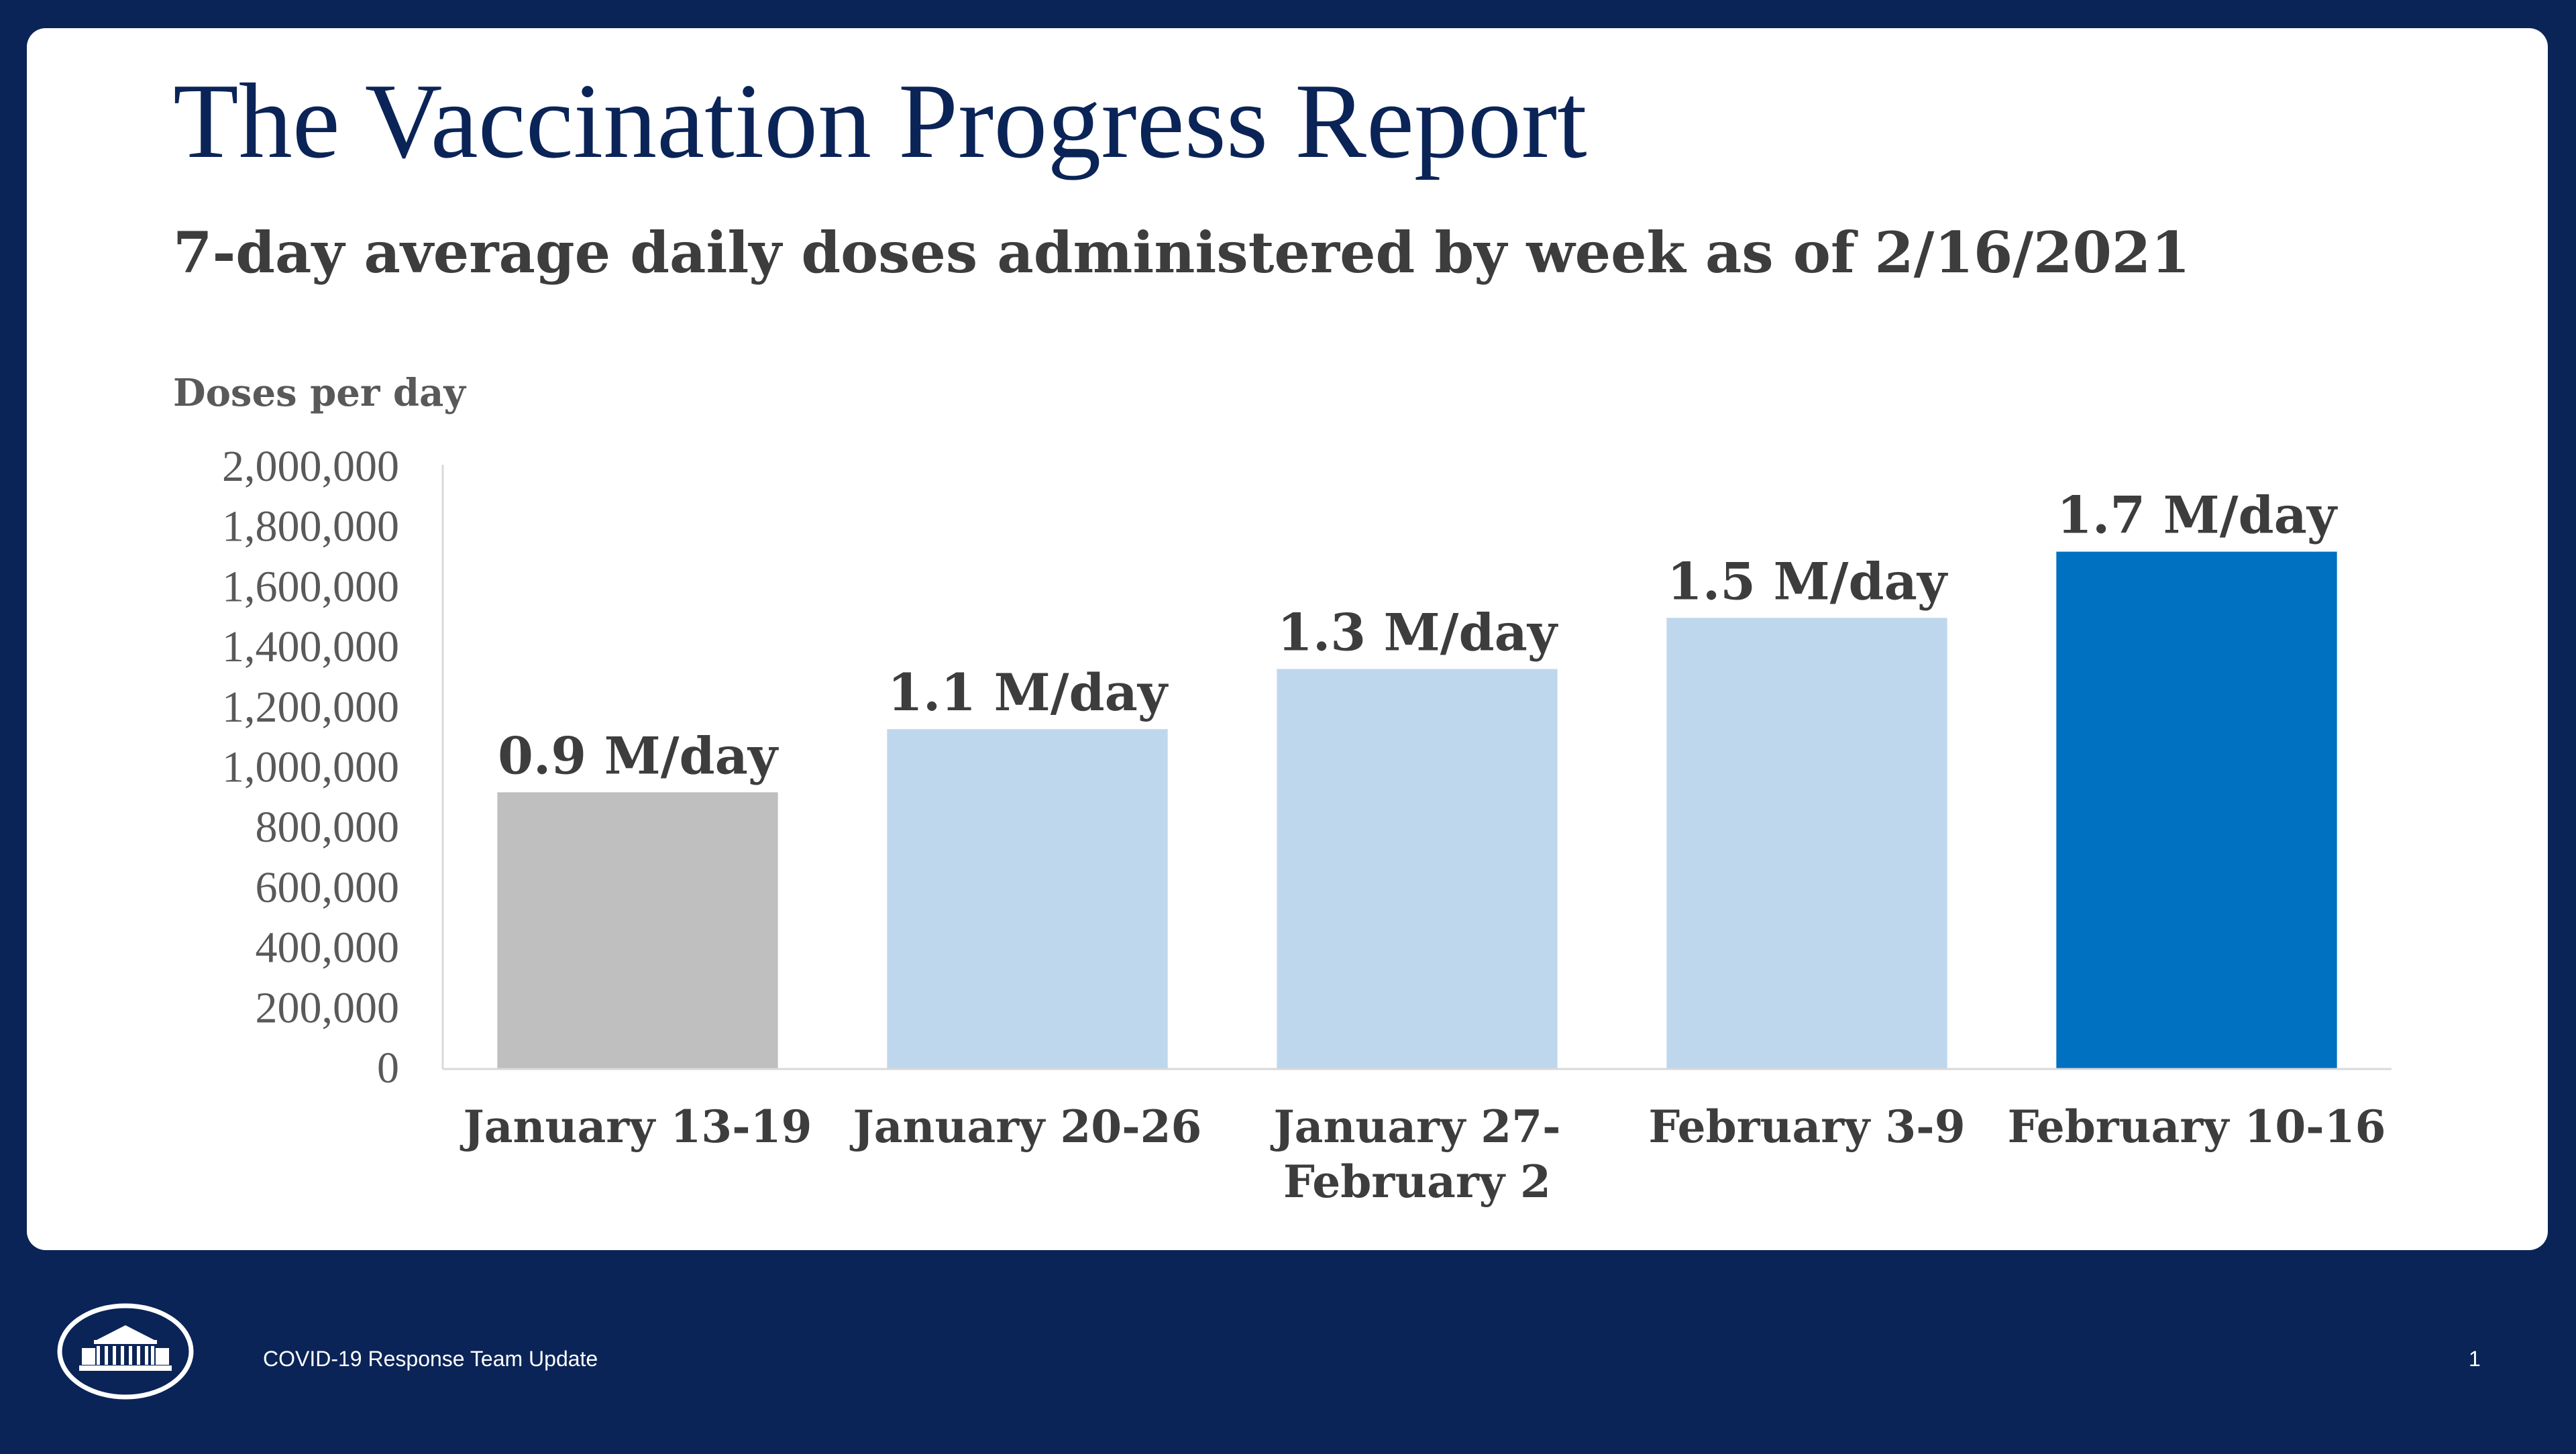 The width and height of the screenshot is (2576, 1454). I want to click on data-label: 0.9 M/day, so click(638, 755).